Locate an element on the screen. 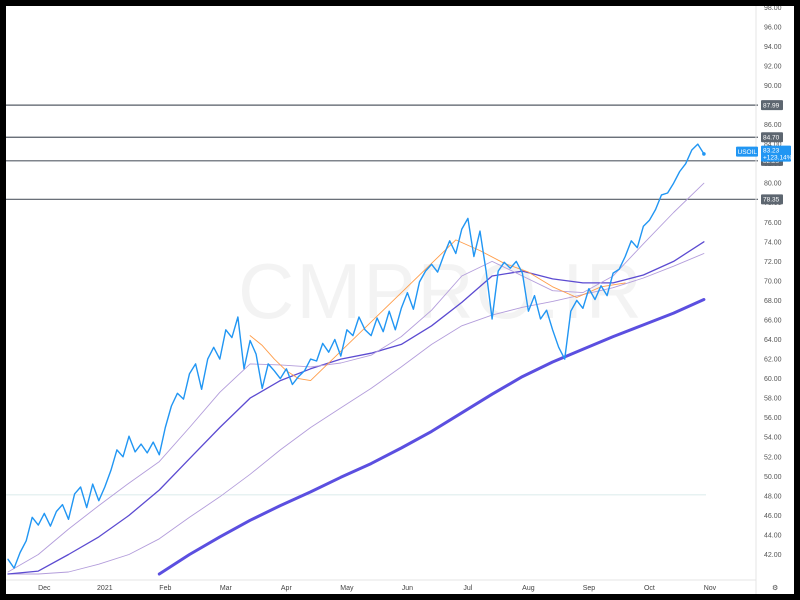  y-tick-label: 98.00 is located at coordinates (773, 9).